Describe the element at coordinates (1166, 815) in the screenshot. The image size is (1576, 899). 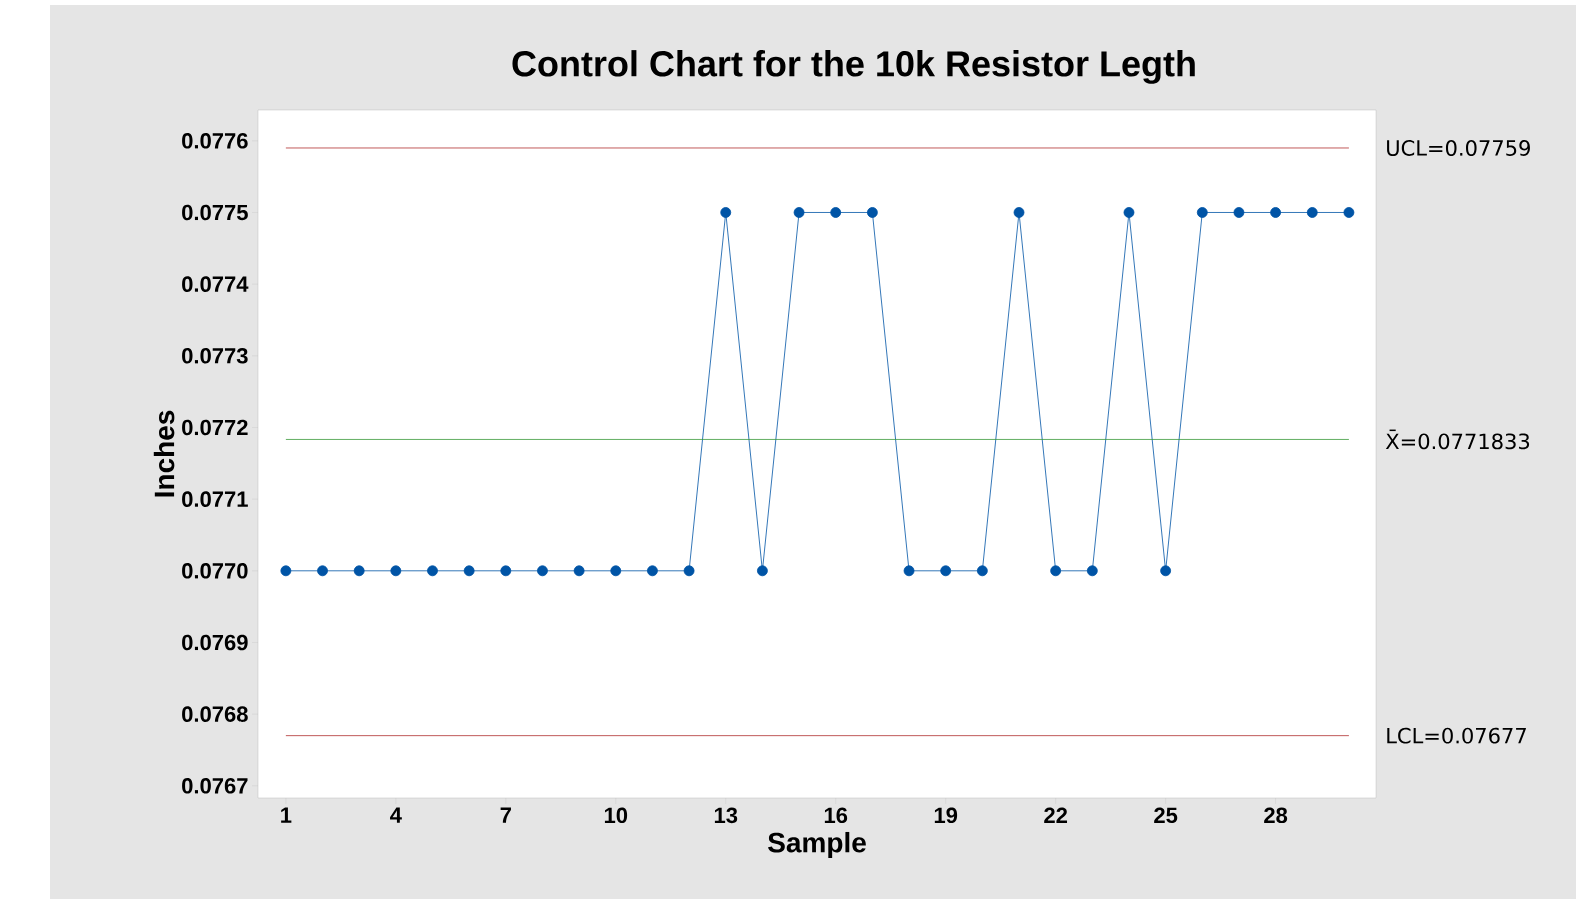
I see `x-tick-label: 25` at that location.